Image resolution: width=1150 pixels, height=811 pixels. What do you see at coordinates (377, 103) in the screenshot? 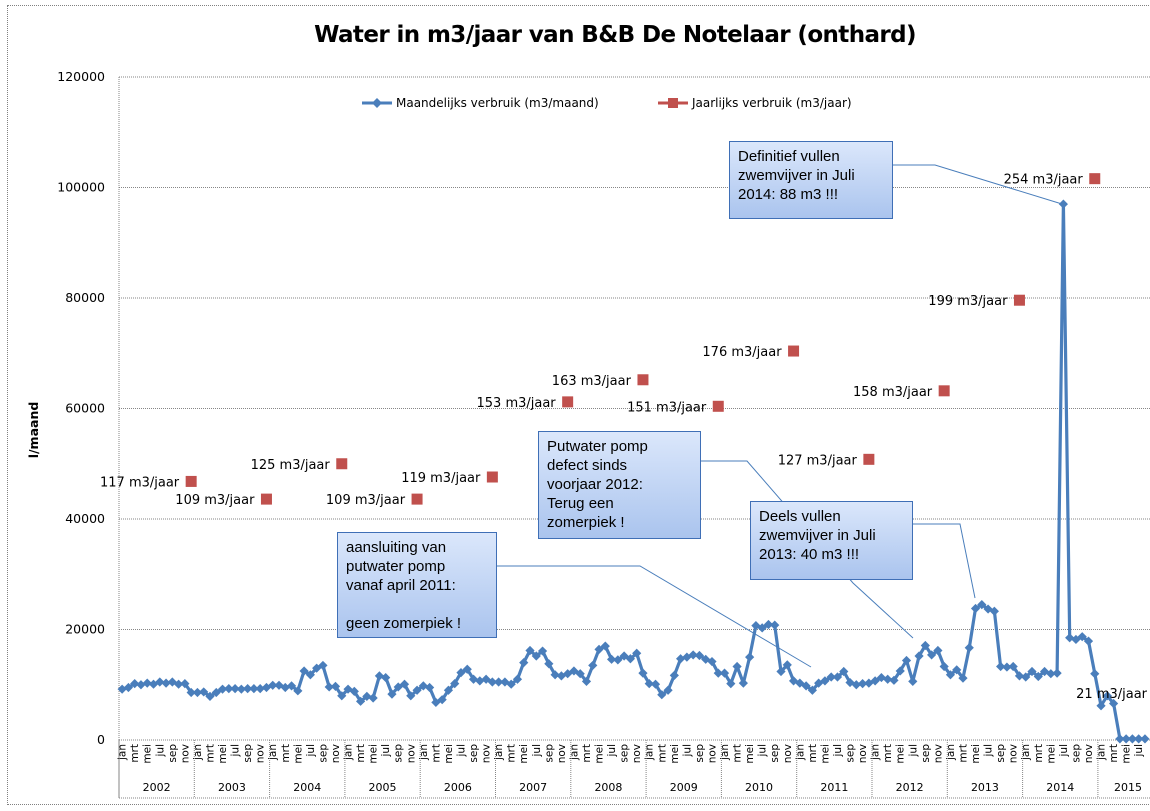
I see `legend-marker-diamond` at bounding box center [377, 103].